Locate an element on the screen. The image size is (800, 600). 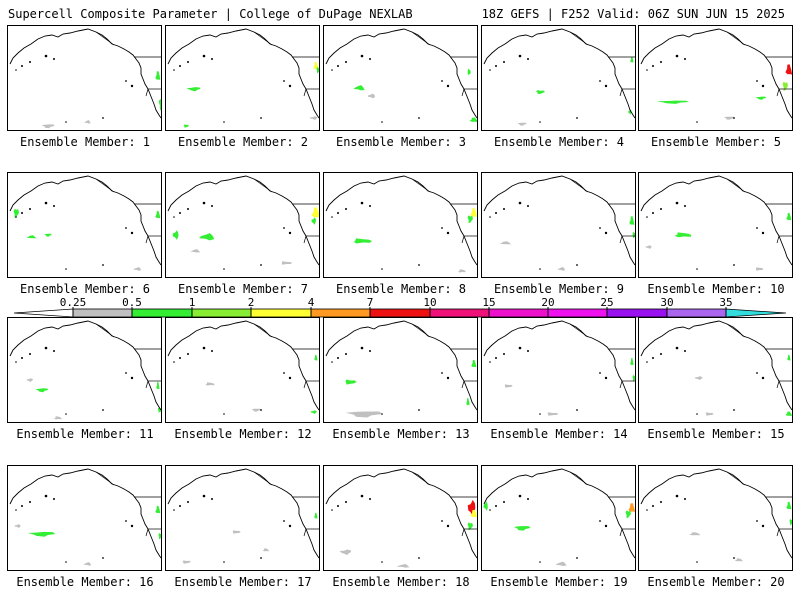
color-scale-label: 25 is located at coordinates (607, 302).